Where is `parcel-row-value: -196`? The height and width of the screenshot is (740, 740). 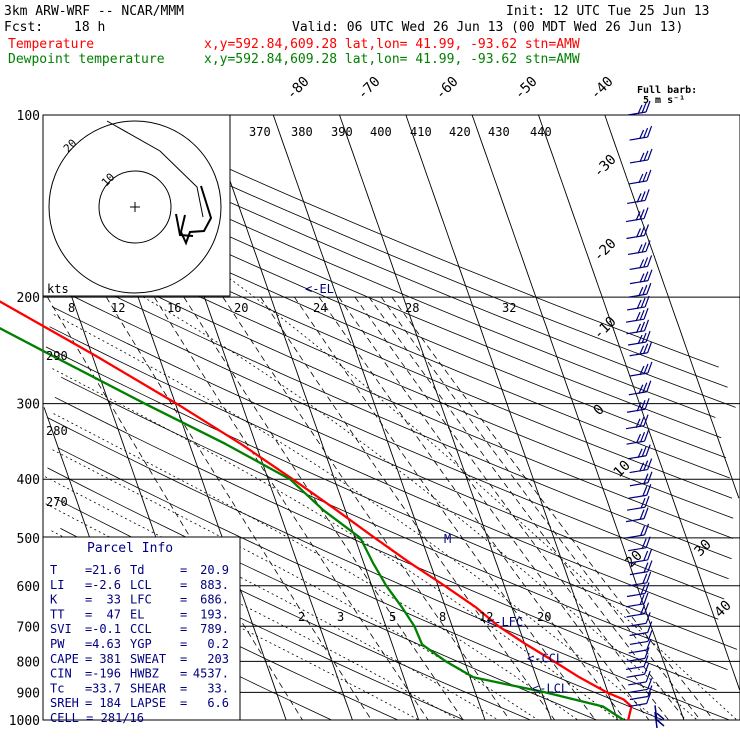
parcel-row-value: -196 is located at coordinates (106, 674).